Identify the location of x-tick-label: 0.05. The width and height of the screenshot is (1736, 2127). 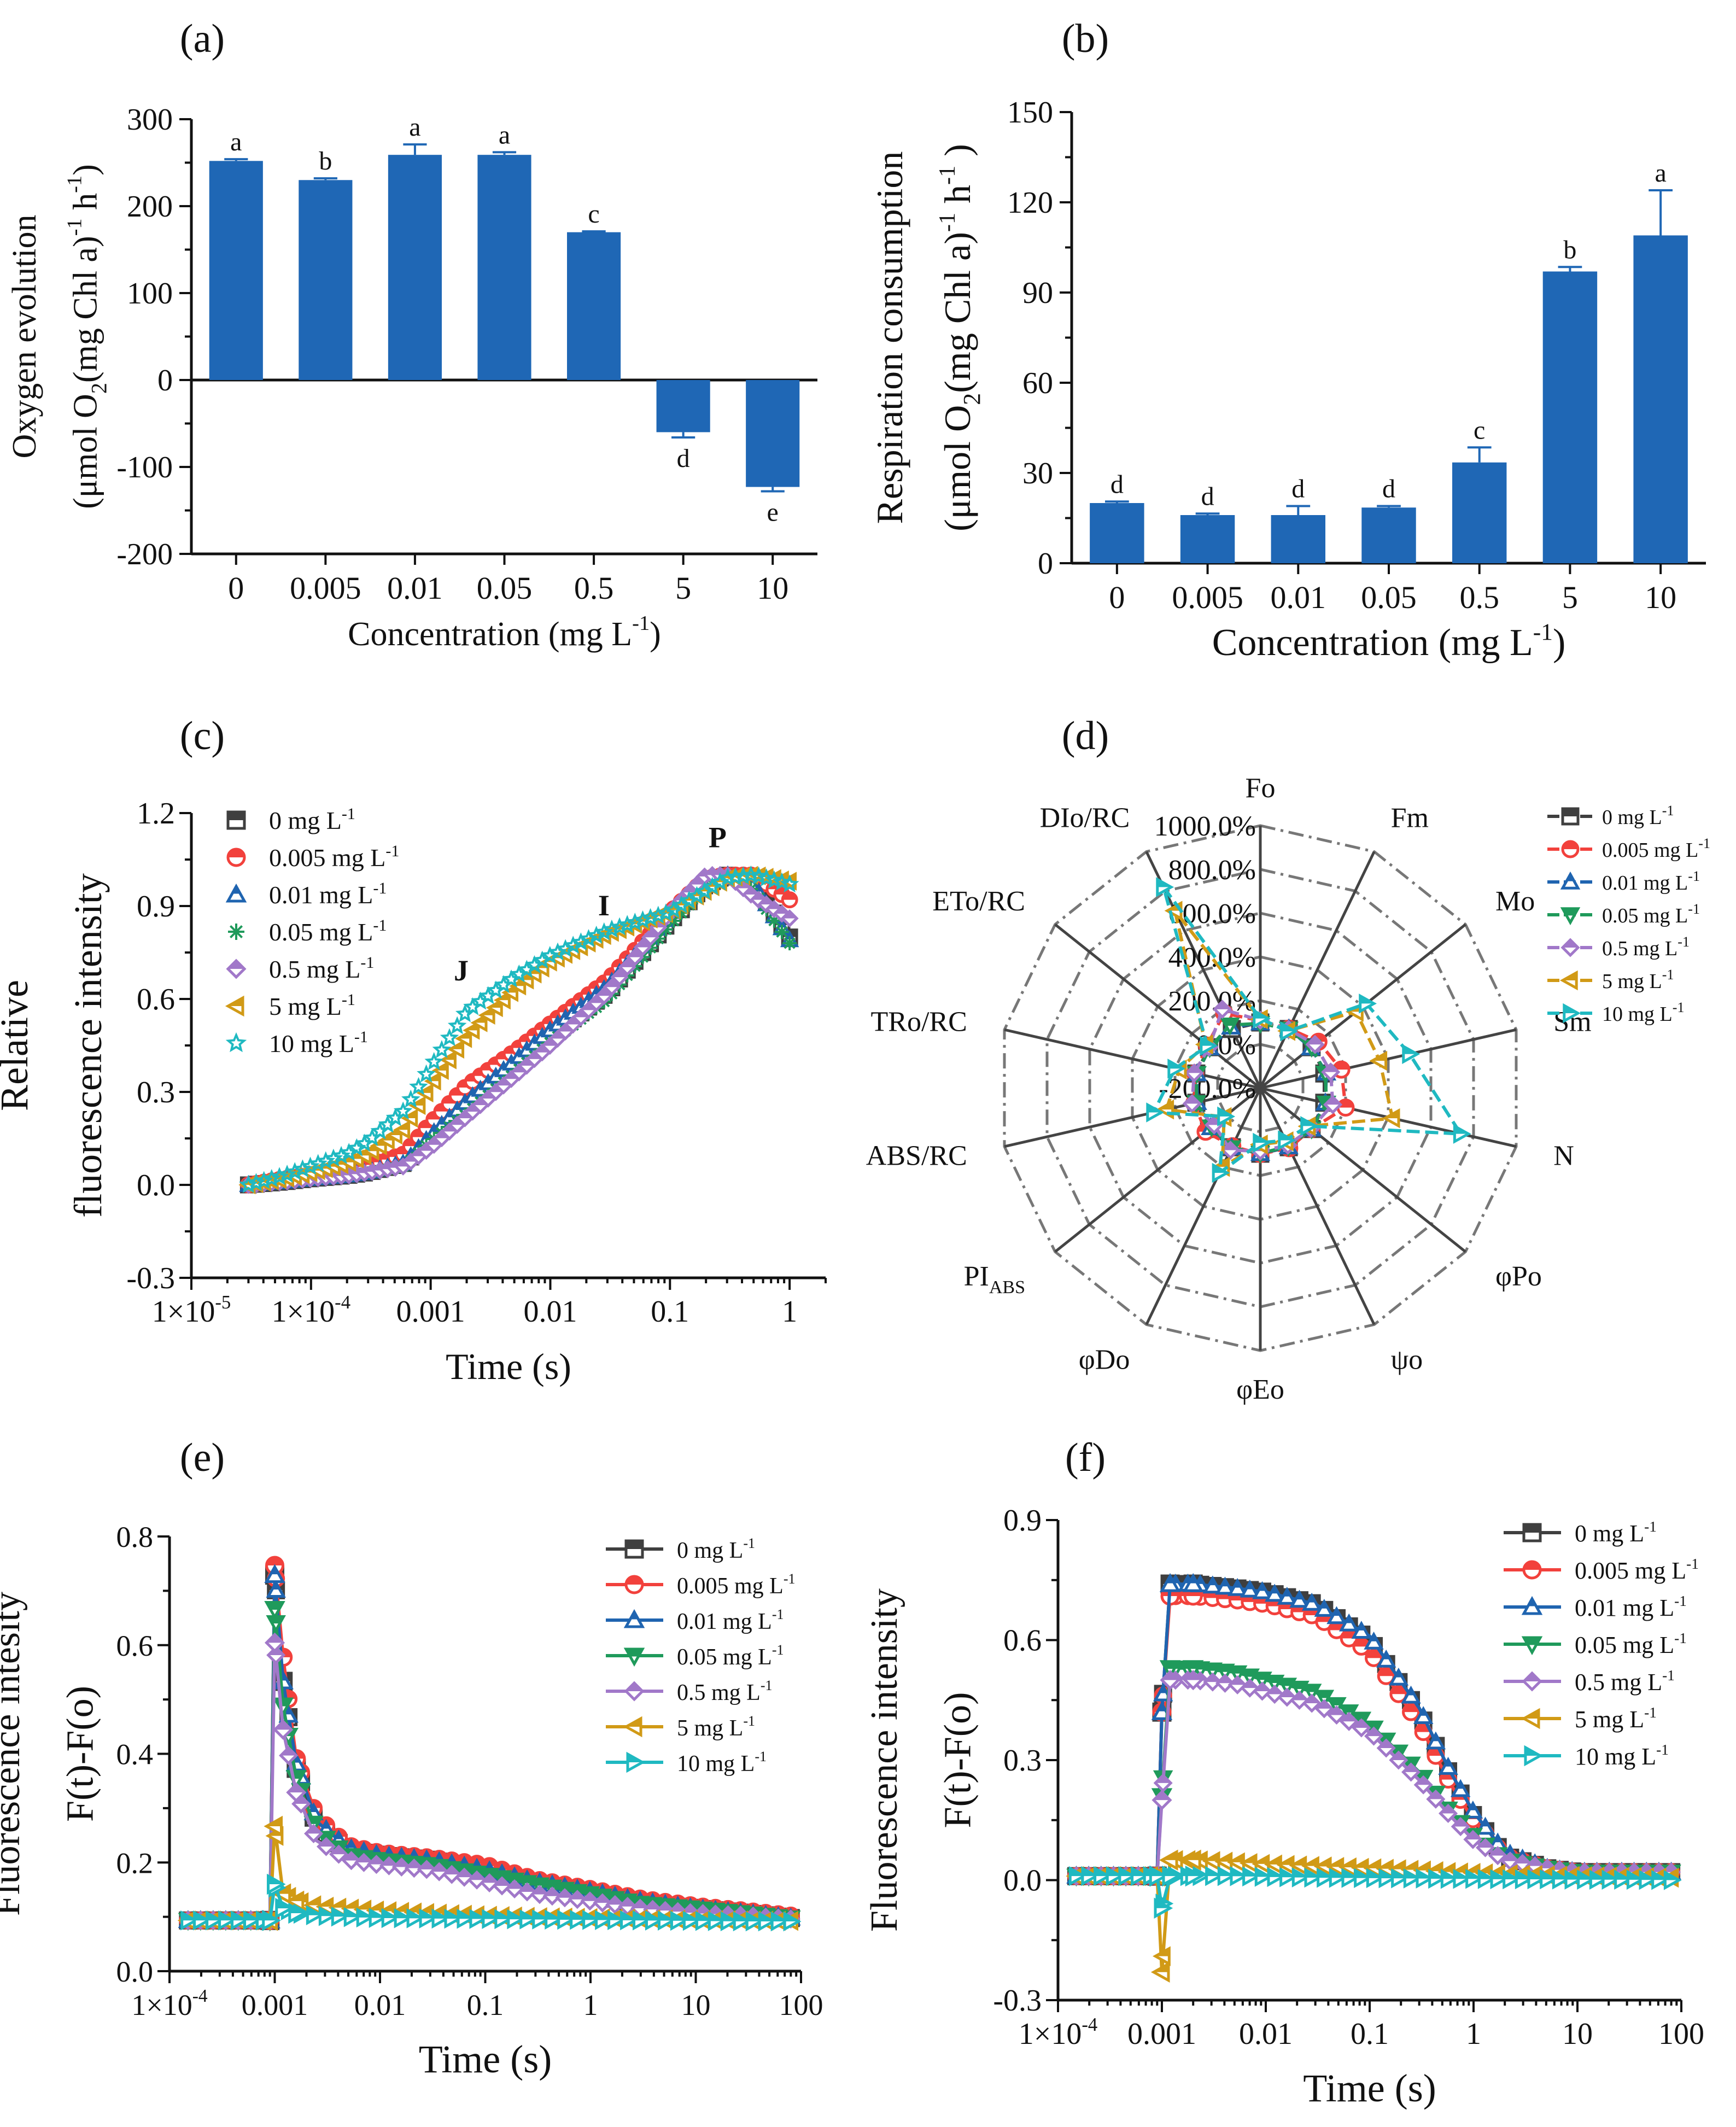
(505, 588).